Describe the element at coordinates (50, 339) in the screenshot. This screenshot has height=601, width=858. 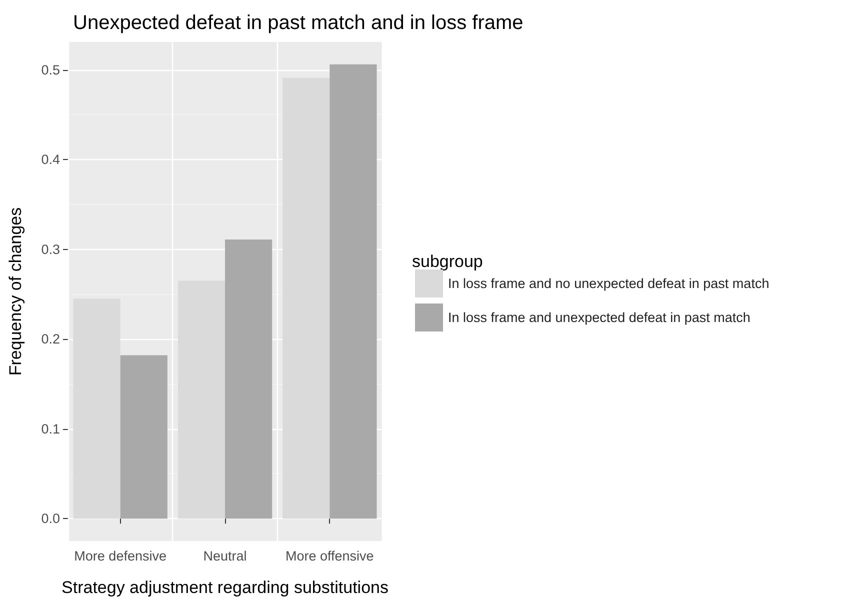
I see `y-tick-label: 0.2` at that location.